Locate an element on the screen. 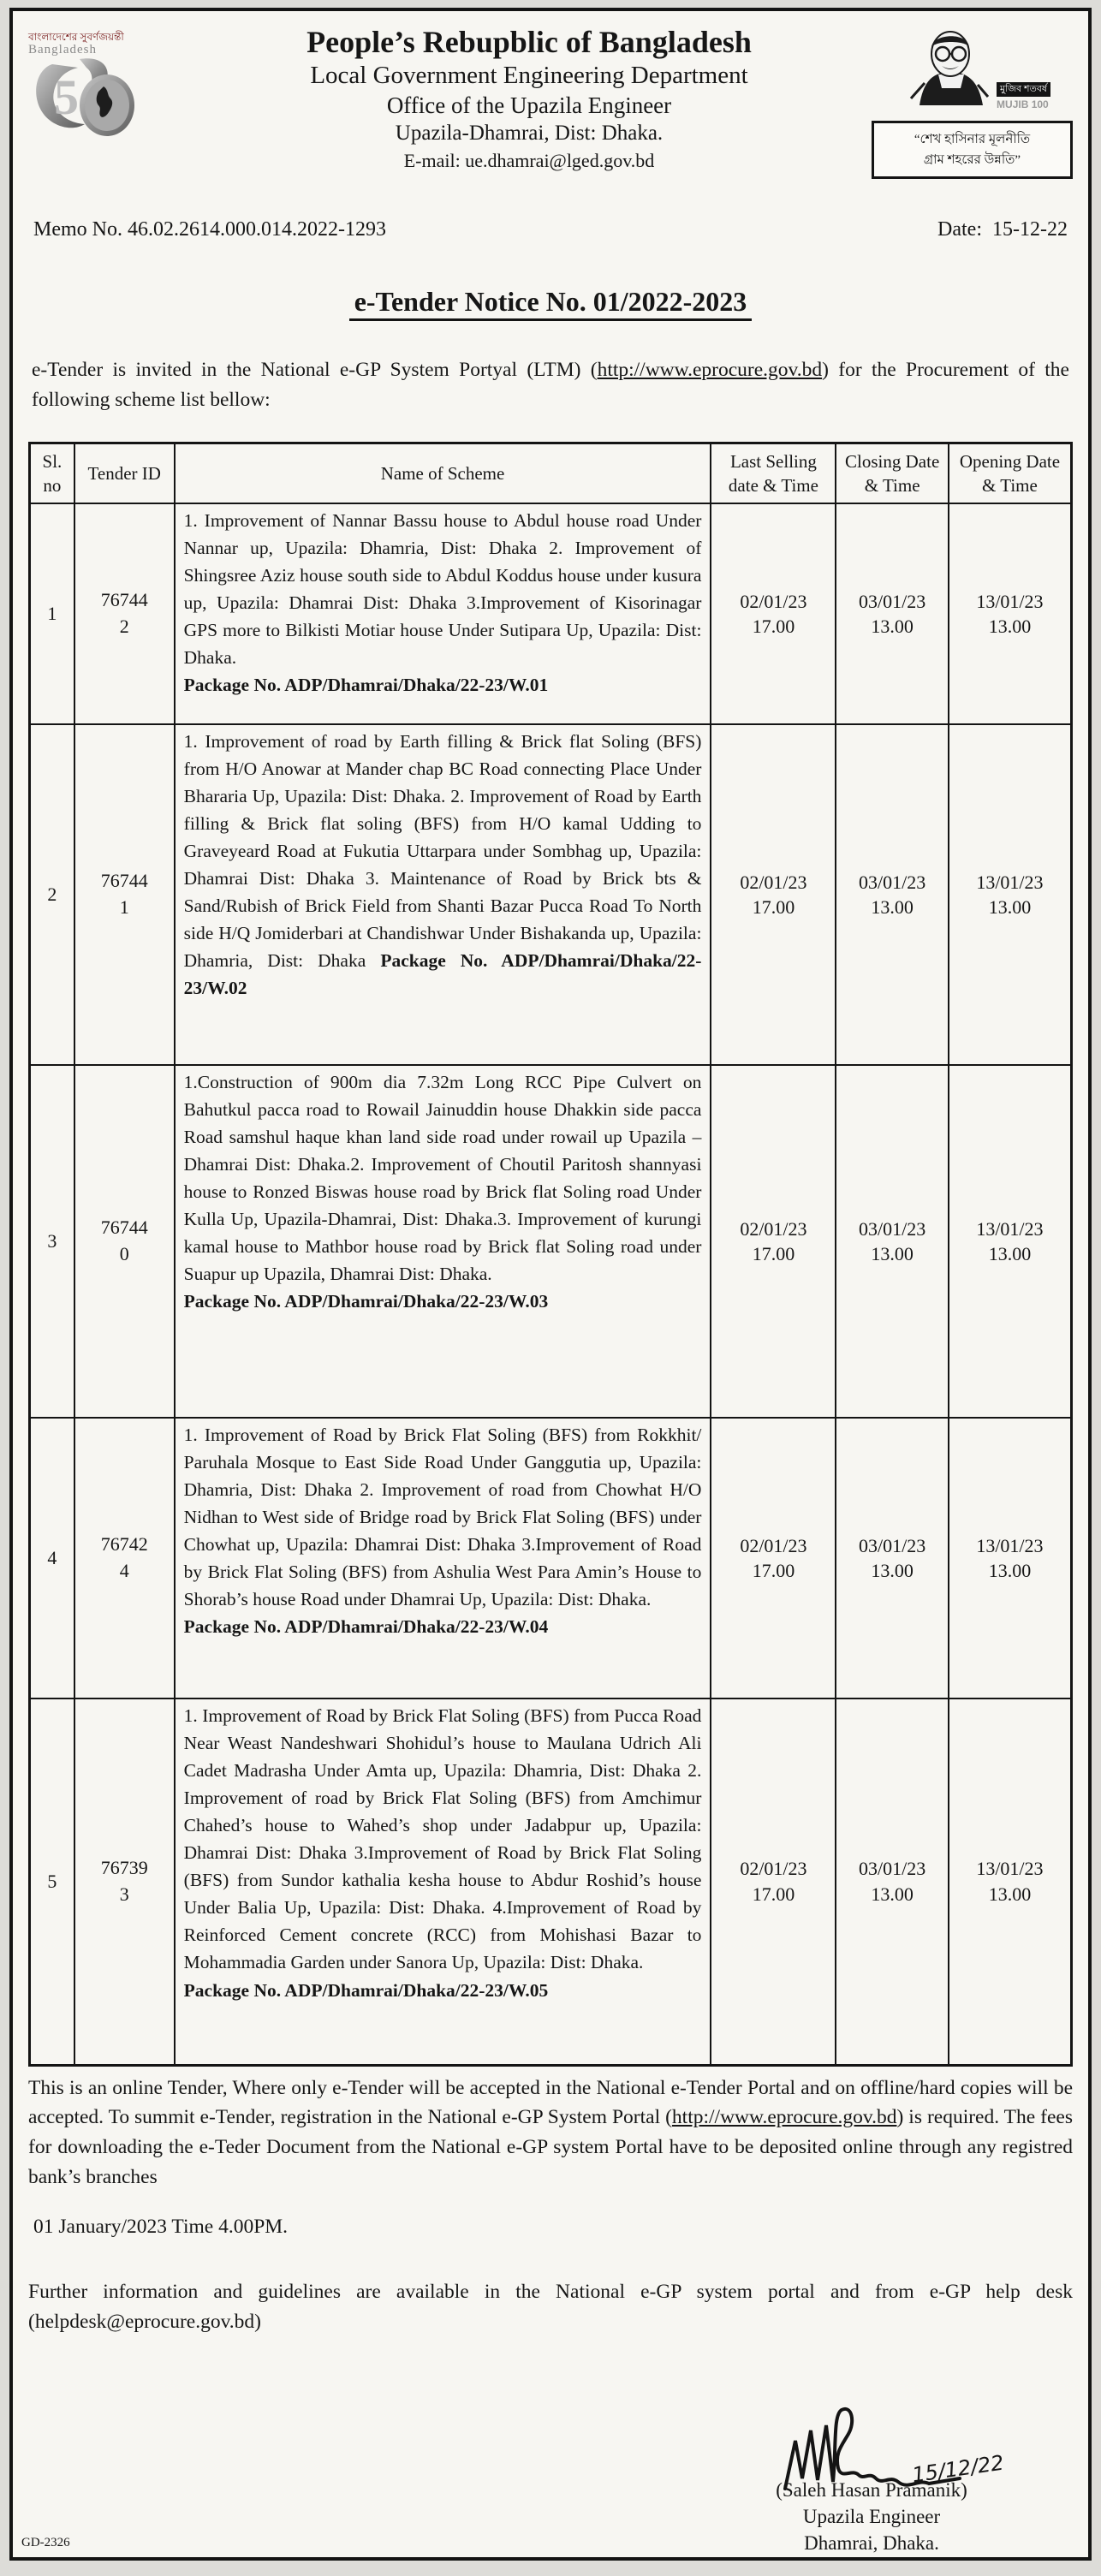  memo-date: Date: 15-12-22 is located at coordinates (1002, 229).